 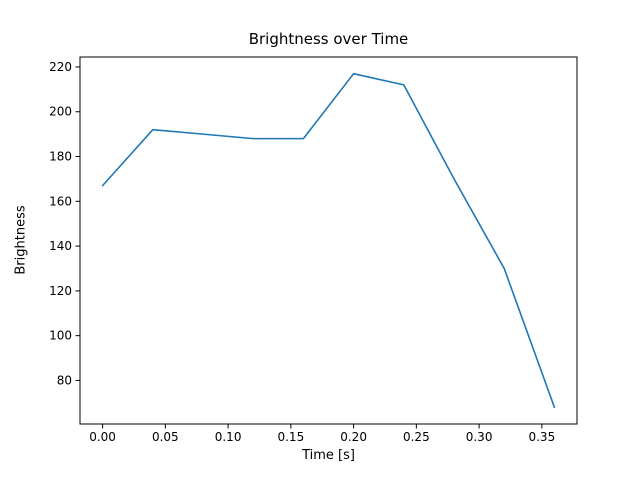 What do you see at coordinates (228, 437) in the screenshot?
I see `x-tick-label: 0.10` at bounding box center [228, 437].